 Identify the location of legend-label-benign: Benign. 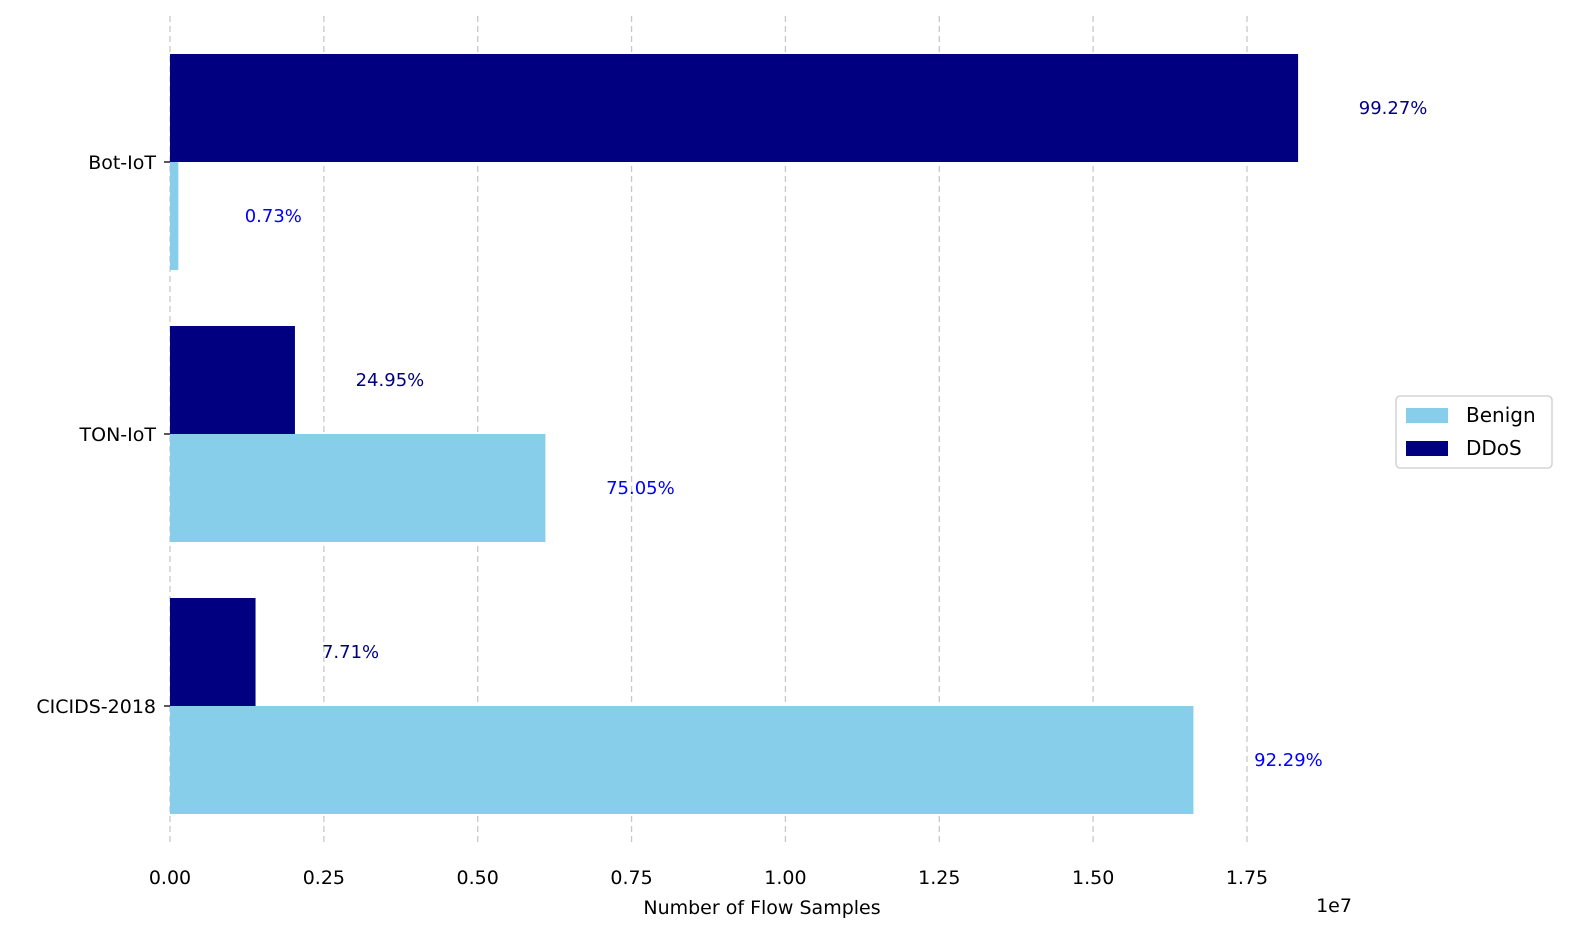
(1501, 415).